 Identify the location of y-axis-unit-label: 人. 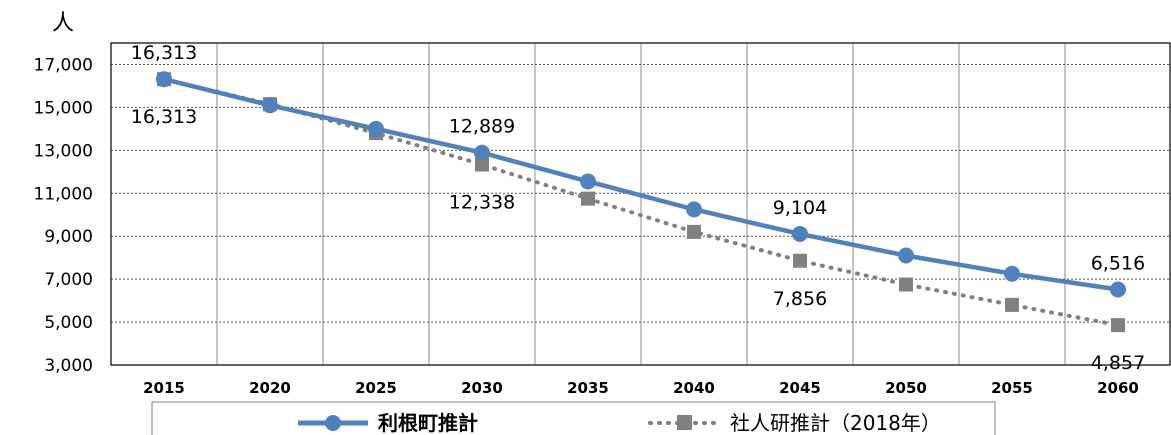
(63, 23).